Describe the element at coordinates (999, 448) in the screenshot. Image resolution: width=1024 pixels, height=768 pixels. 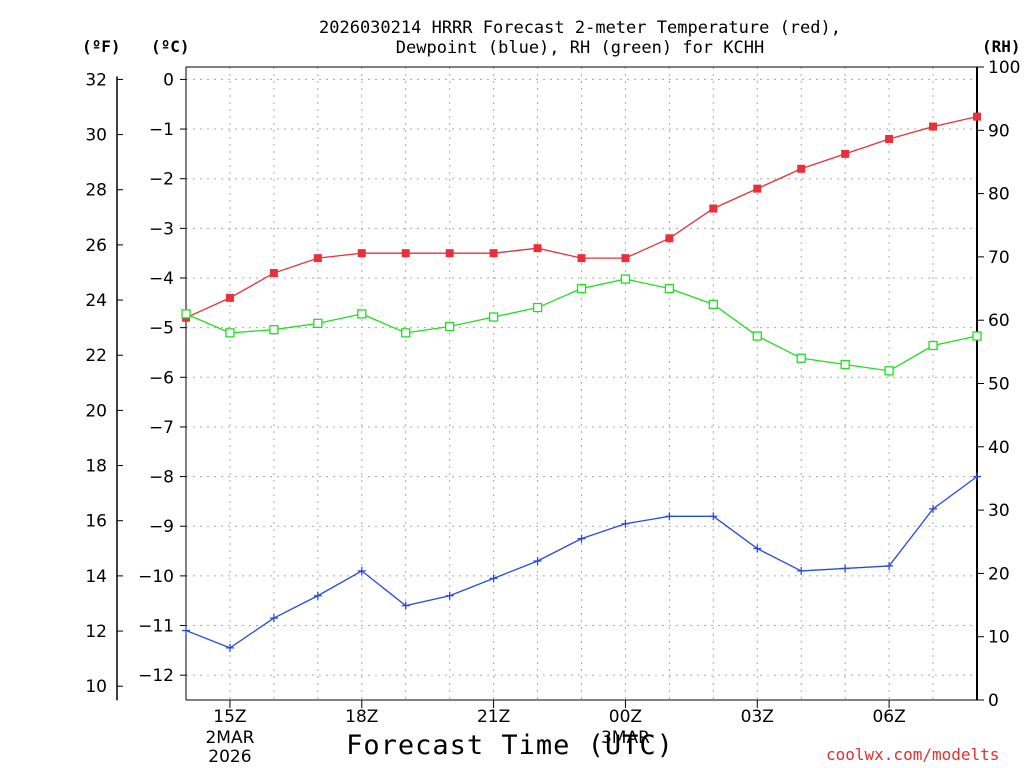
I see `rh-tick-label: 40` at that location.